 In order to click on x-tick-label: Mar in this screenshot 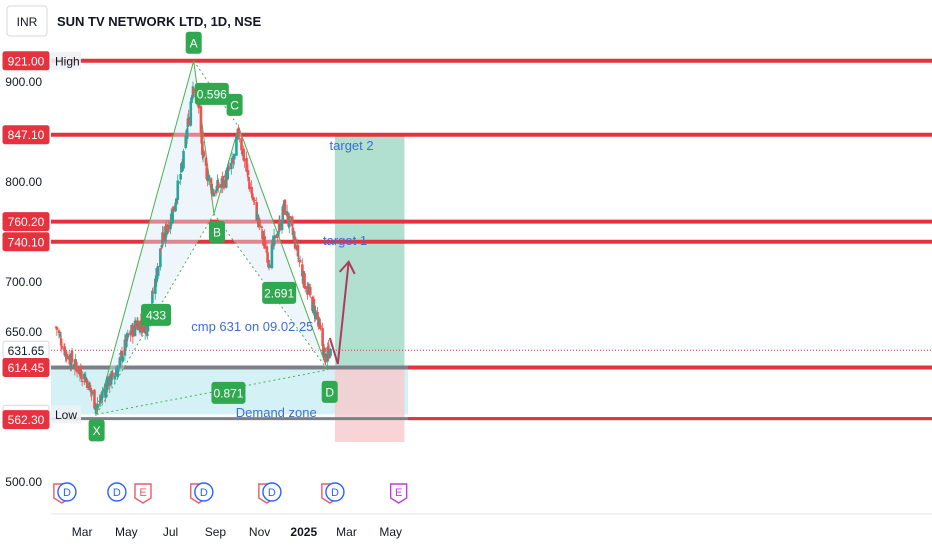, I will do `click(82, 532)`.